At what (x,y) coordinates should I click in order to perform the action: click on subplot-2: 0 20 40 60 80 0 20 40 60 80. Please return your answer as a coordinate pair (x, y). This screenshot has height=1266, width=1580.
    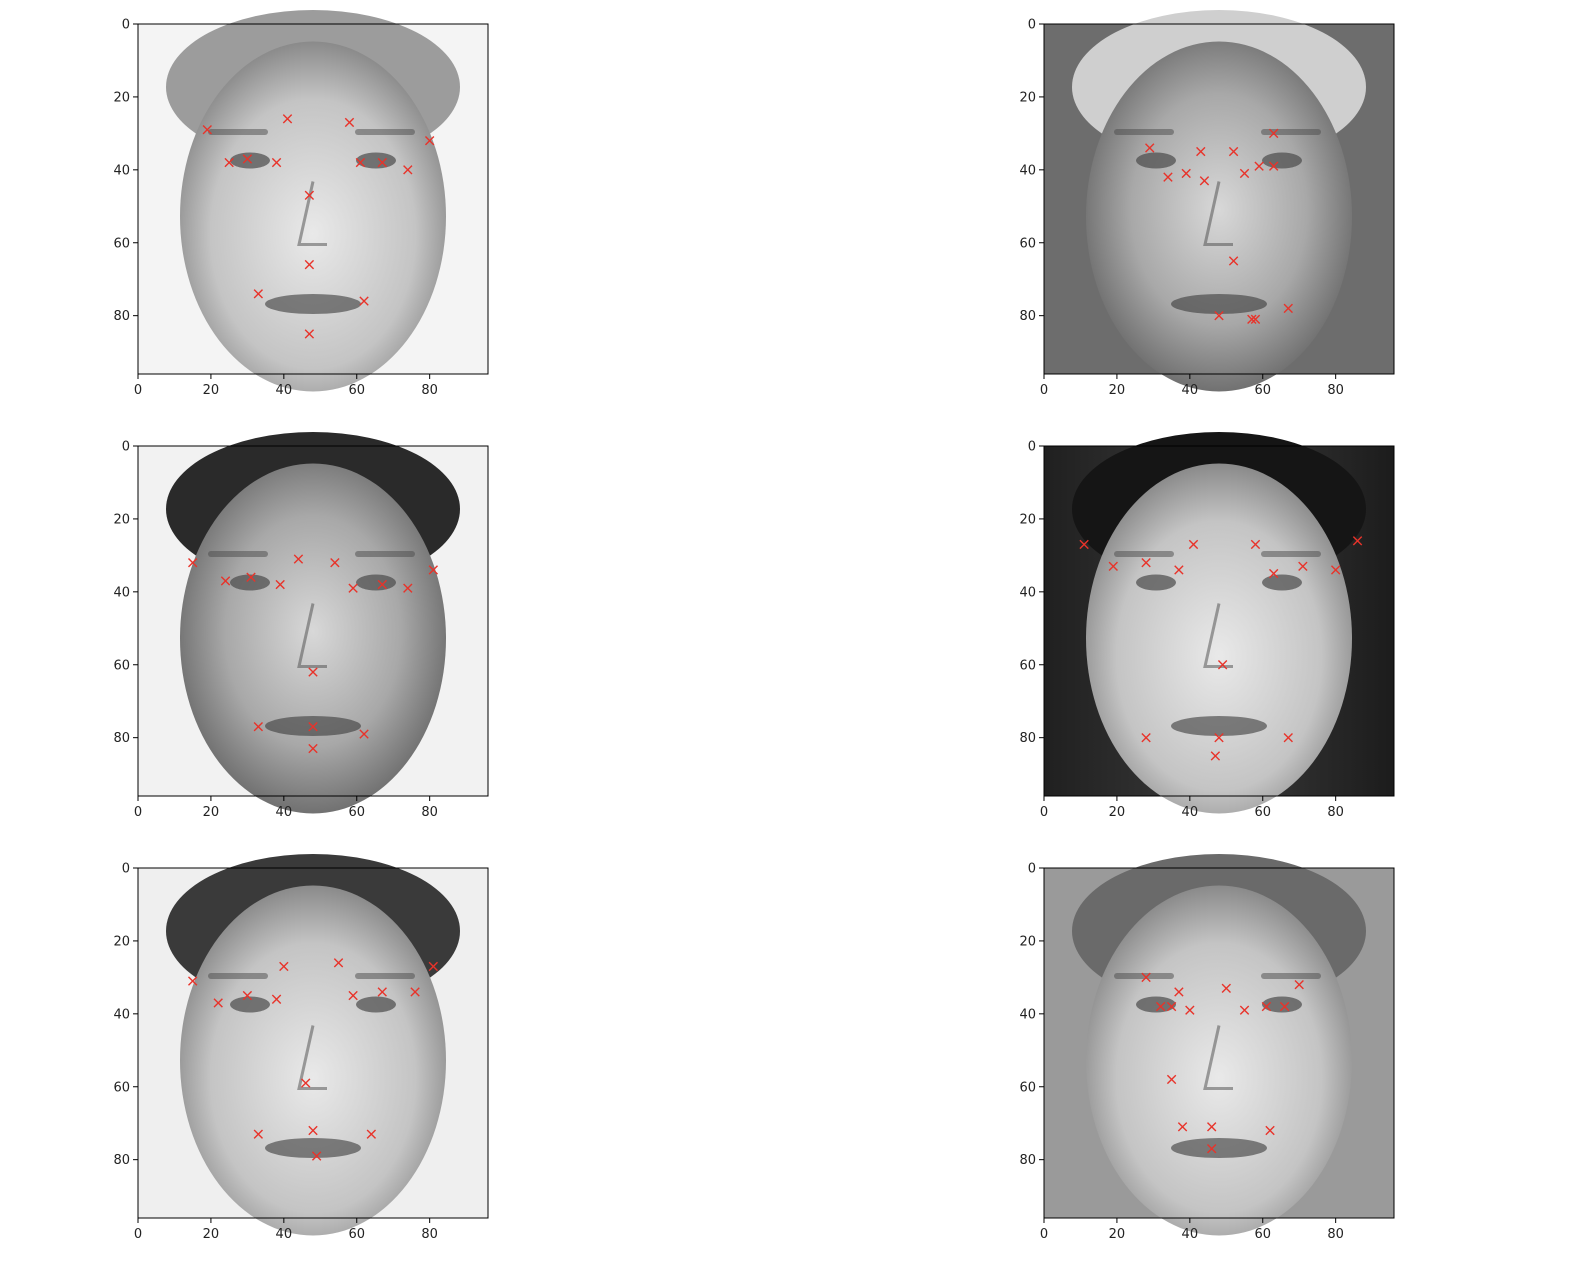
    Looking at the image, I should click on (1207, 204).